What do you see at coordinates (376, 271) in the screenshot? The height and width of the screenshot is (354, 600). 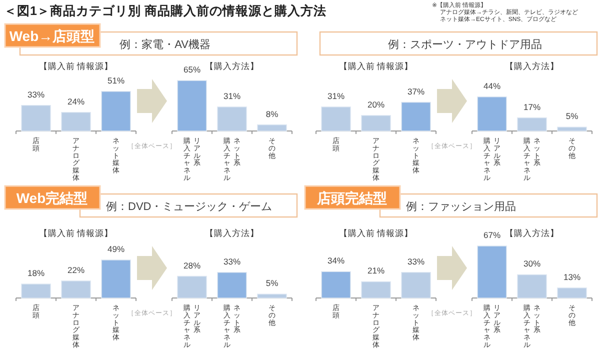 I see `data-label: 21%` at bounding box center [376, 271].